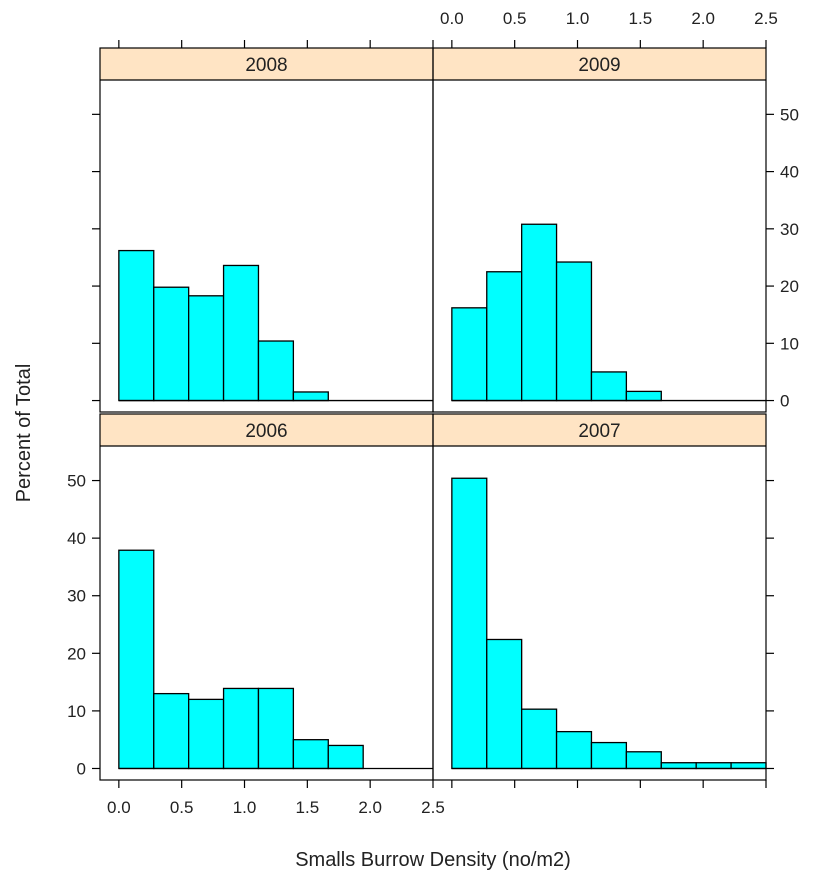 The height and width of the screenshot is (877, 815). I want to click on panel-strip-label: 2006, so click(266, 431).